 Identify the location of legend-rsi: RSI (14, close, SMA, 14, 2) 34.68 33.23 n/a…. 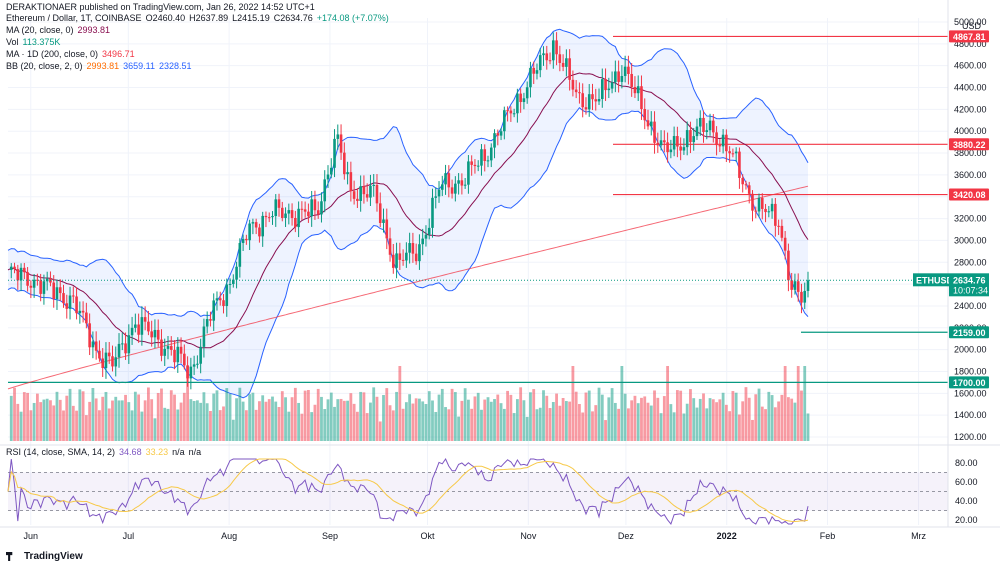
(105, 452).